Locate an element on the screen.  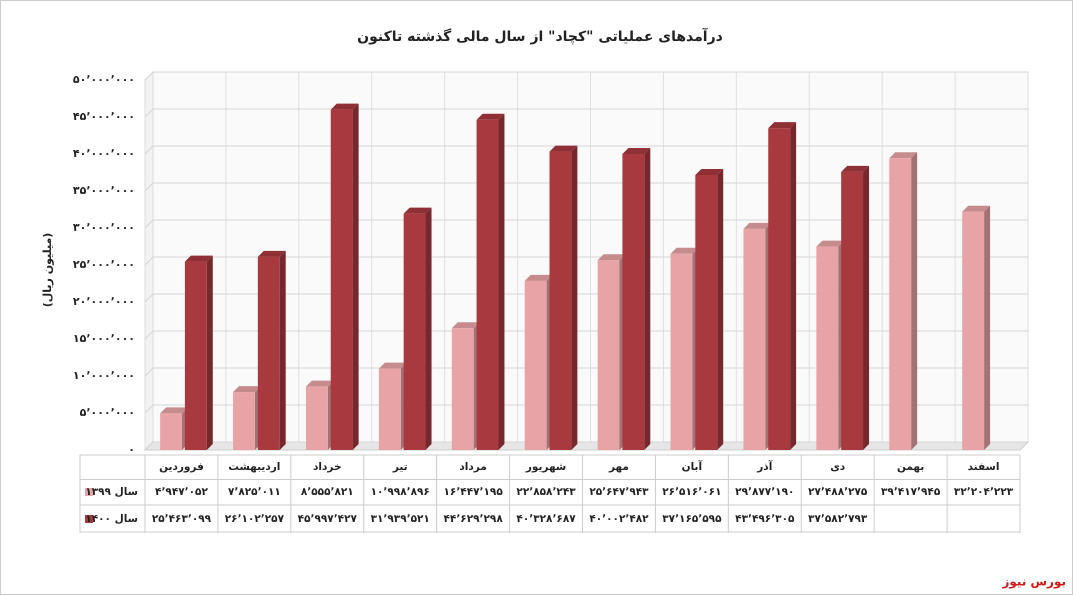
y-tick-label: ۵۰٬۰۰۰٬۰۰۰ is located at coordinates (104, 79).